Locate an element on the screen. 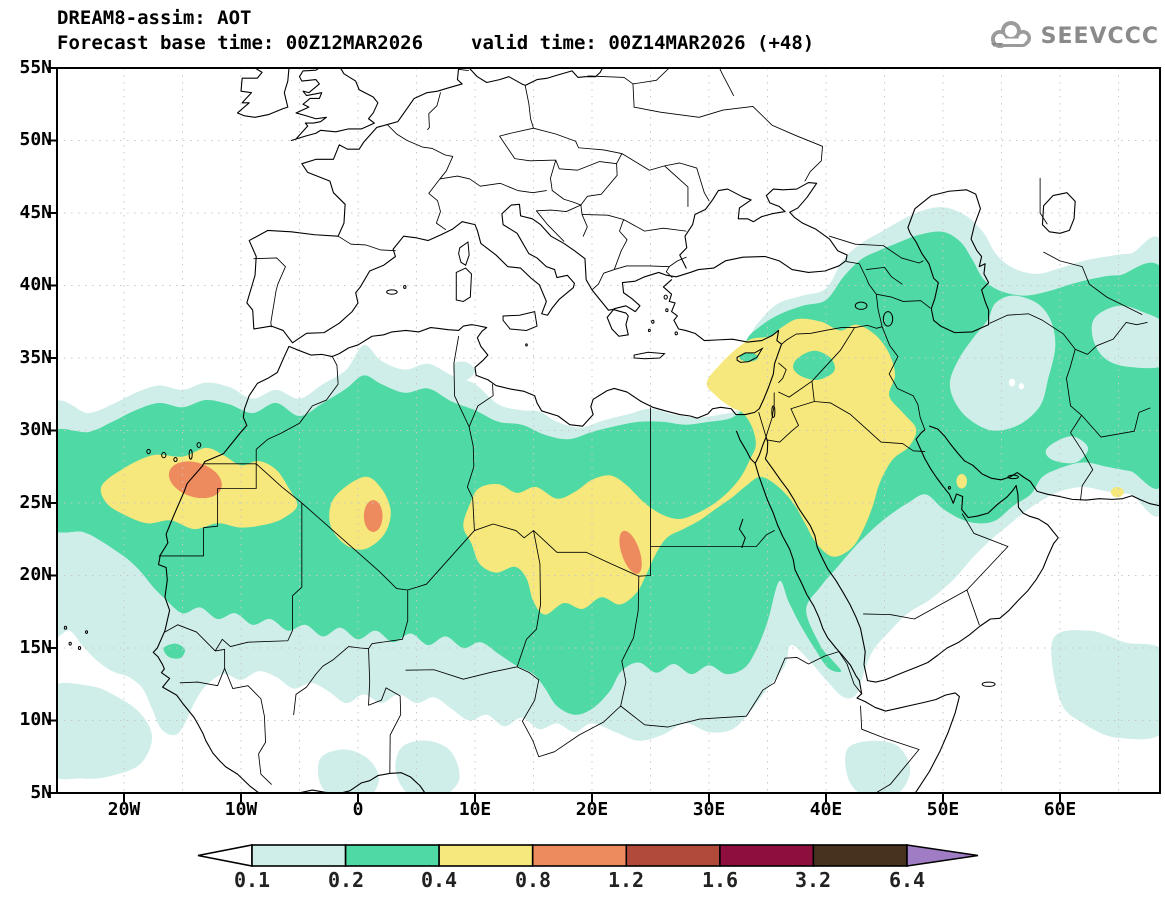 Image resolution: width=1165 pixels, height=905 pixels. colorbar-segments is located at coordinates (579, 855).